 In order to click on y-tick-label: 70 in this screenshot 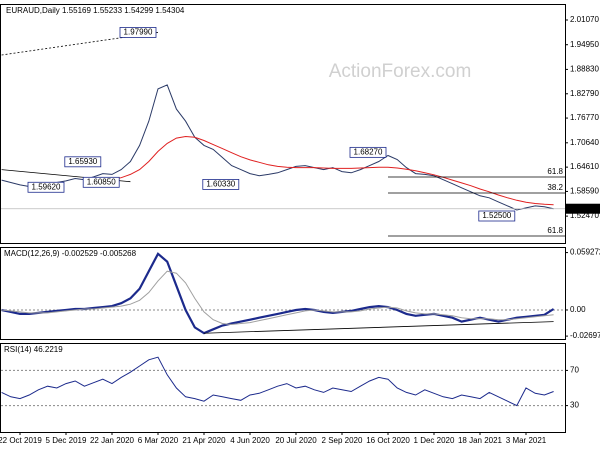, I will do `click(574, 370)`.